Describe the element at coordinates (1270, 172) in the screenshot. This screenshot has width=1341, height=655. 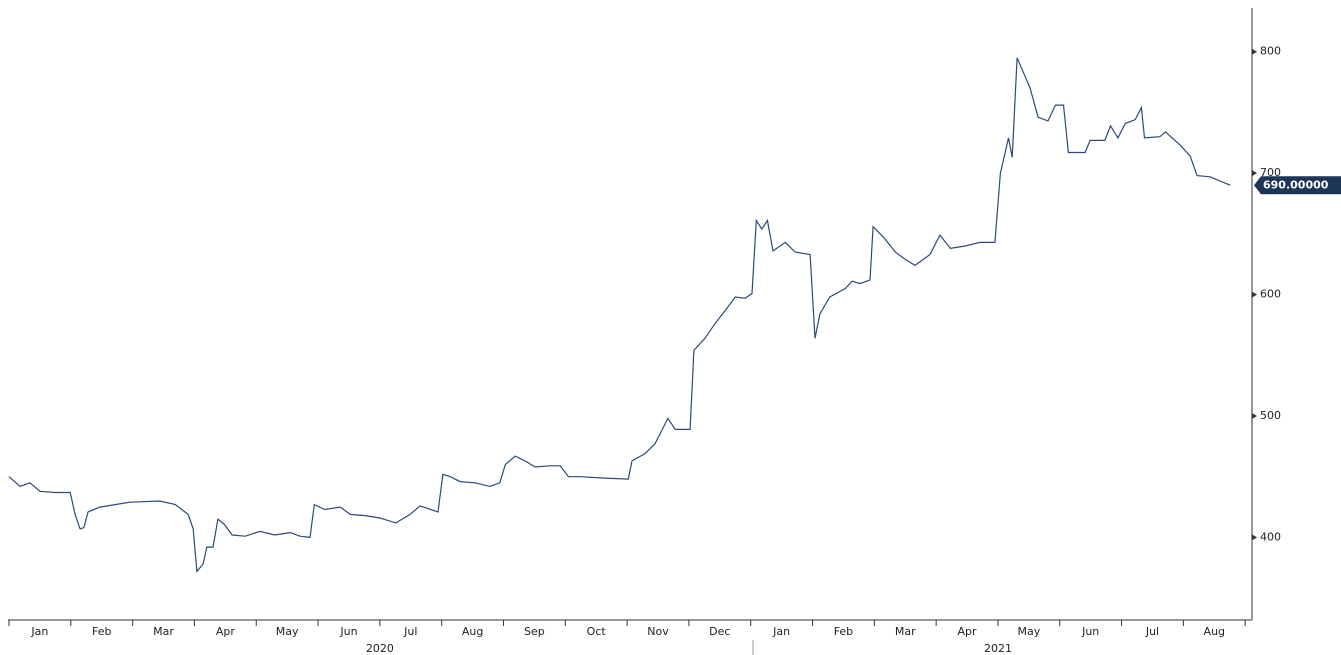
I see `y-tick-label: 700` at that location.